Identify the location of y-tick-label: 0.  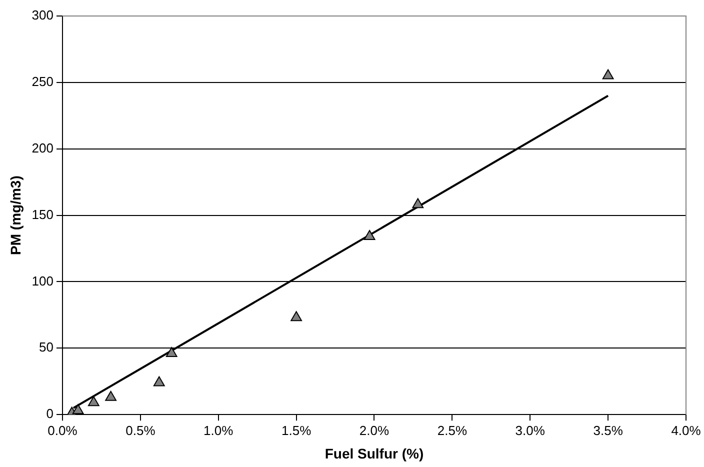
(50, 414).